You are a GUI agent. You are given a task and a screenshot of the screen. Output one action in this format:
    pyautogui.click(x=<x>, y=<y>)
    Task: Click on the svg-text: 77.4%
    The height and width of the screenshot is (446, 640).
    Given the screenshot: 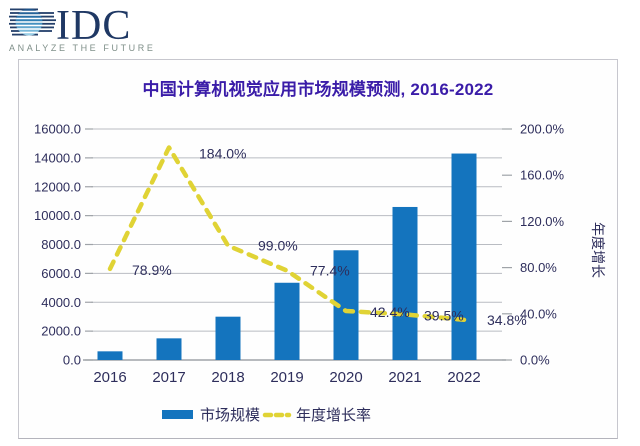 What is the action you would take?
    pyautogui.click(x=330, y=271)
    